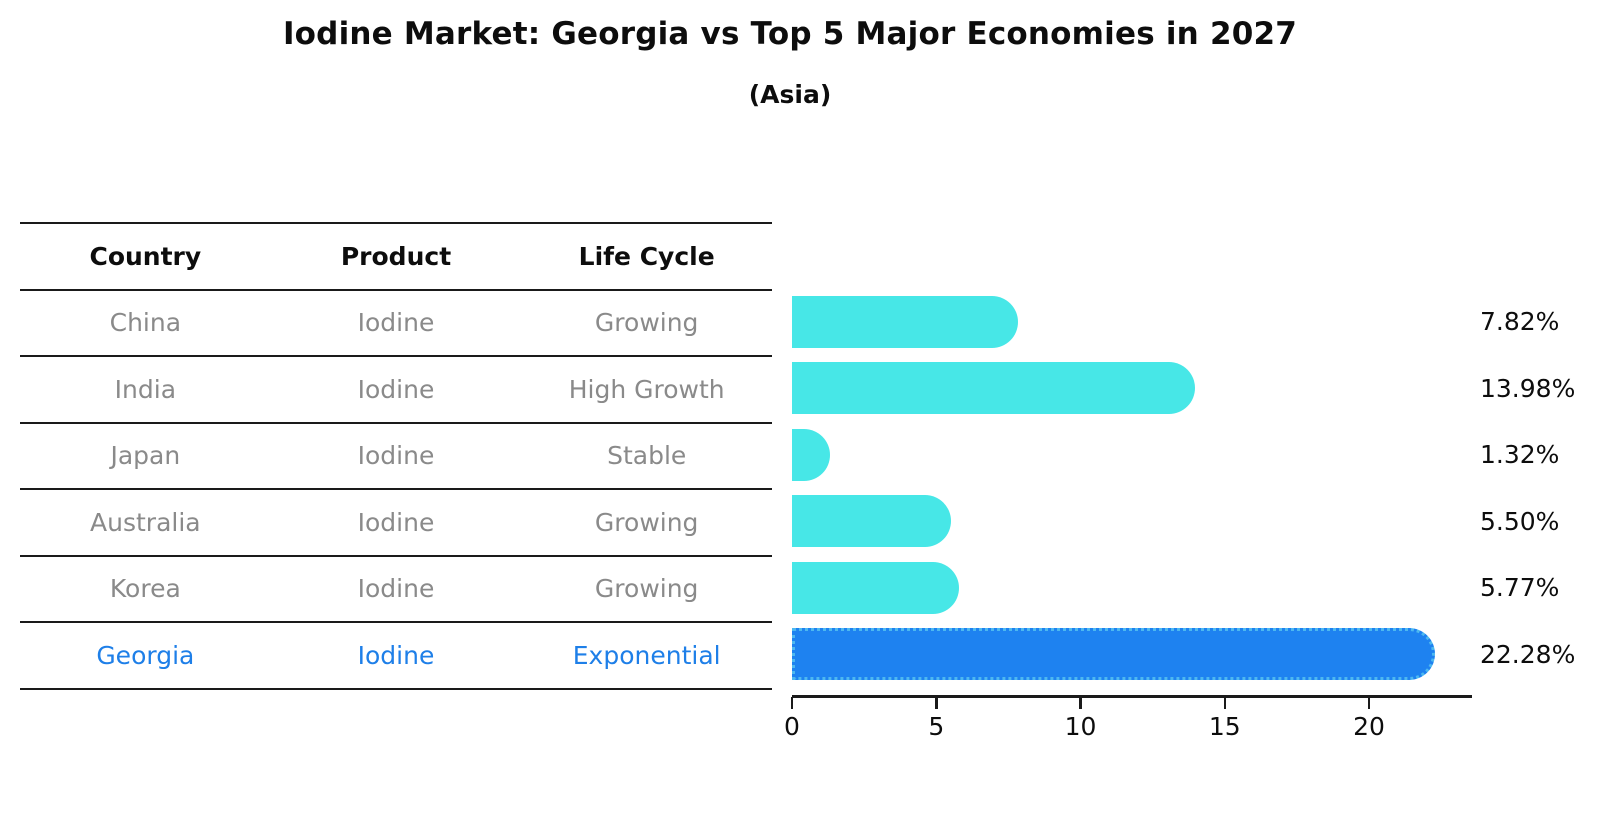 The width and height of the screenshot is (1604, 823). Describe the element at coordinates (1224, 726) in the screenshot. I see `x-axis-tick-label-15: 15` at that location.